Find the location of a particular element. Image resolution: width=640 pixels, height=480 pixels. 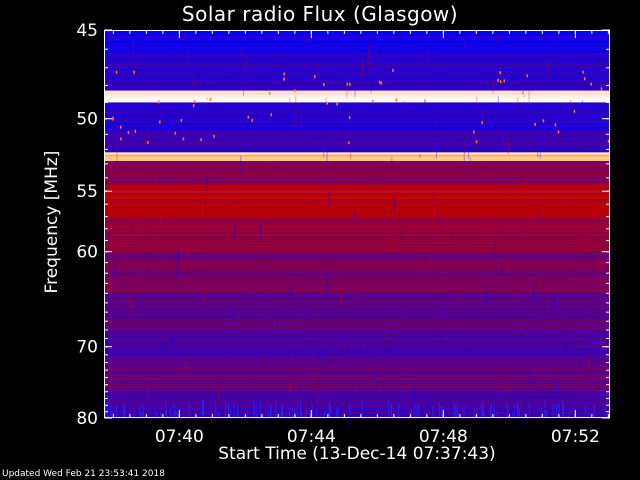

y-axis-label: Frequency [MHz] is located at coordinates (52, 222).